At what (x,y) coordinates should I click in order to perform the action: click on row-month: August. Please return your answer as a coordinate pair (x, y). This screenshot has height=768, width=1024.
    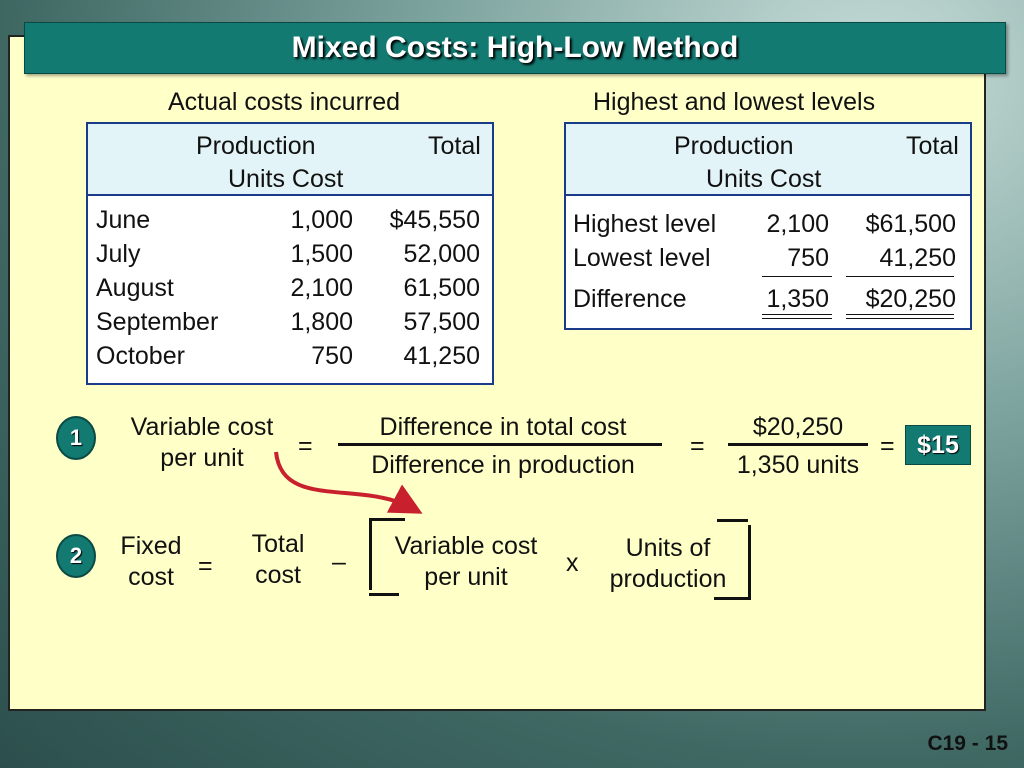
    Looking at the image, I should click on (135, 288).